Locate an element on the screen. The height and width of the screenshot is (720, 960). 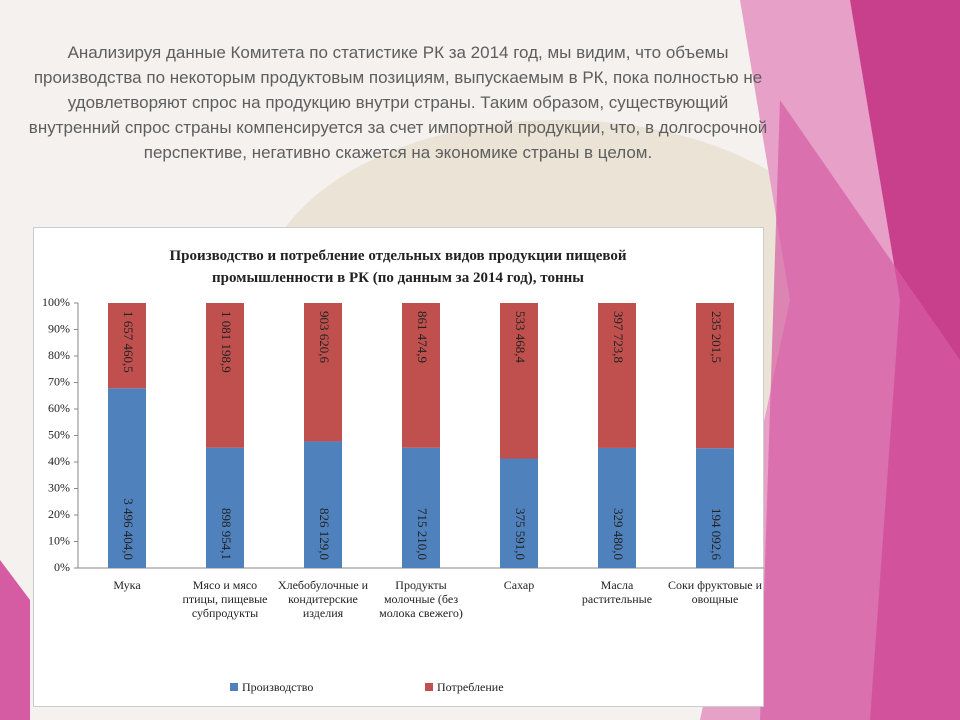
x-tick-label: Мука is located at coordinates (127, 585).